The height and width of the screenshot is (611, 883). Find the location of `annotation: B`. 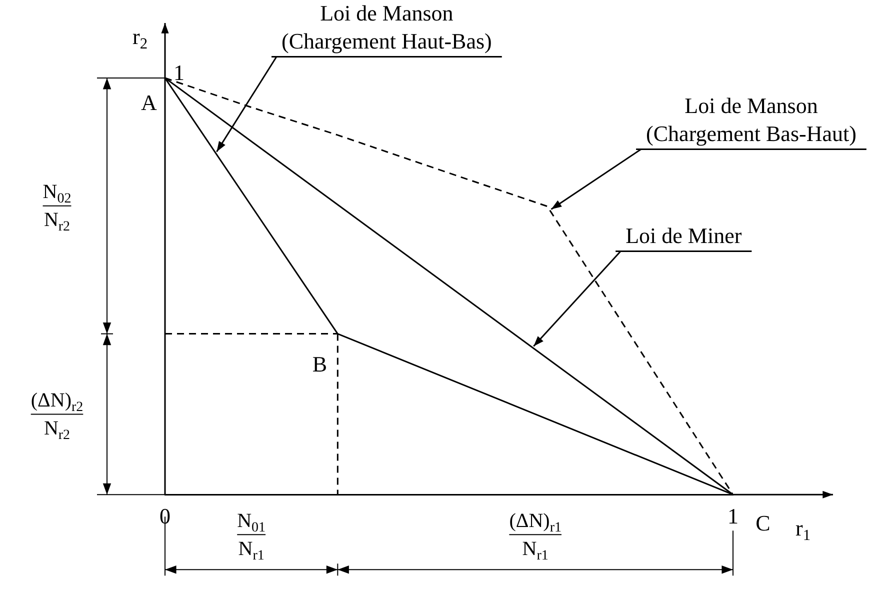

annotation: B is located at coordinates (320, 364).